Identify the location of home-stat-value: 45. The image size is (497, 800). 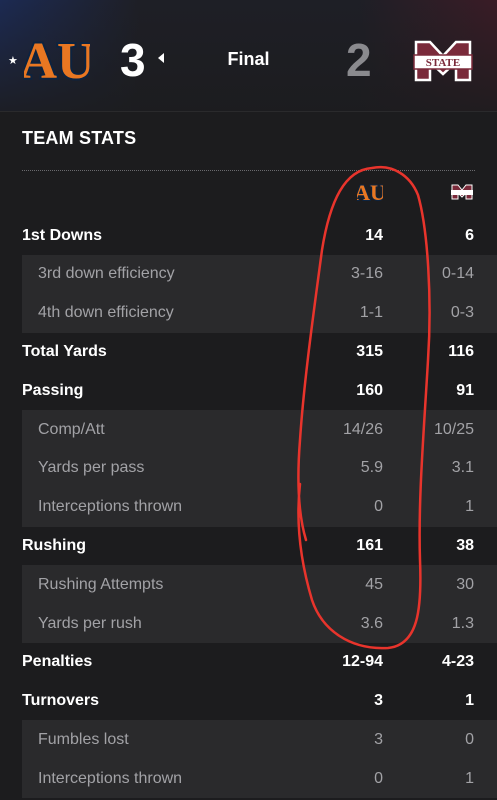
(374, 584).